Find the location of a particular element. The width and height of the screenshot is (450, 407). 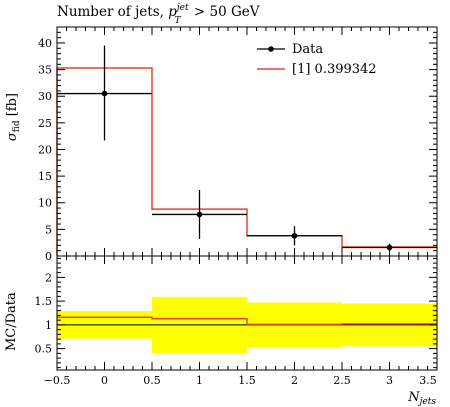

x-tick-label: −0.5 is located at coordinates (57, 380).